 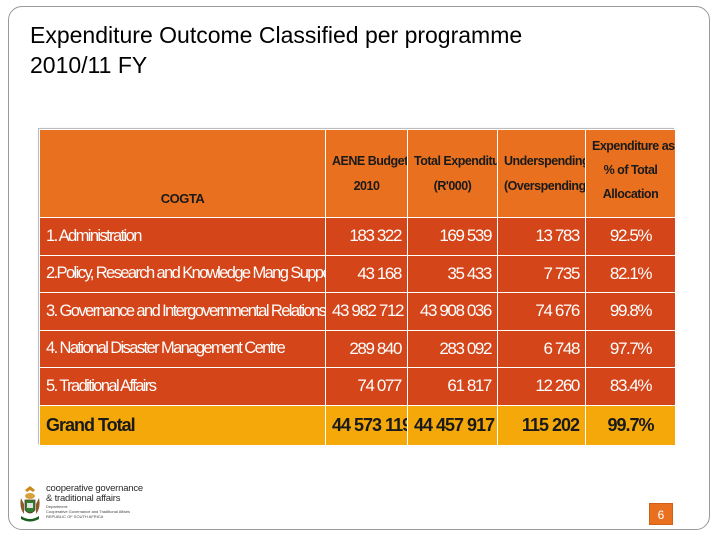 What do you see at coordinates (182, 425) in the screenshot?
I see `grand-total-label: Grand Total` at bounding box center [182, 425].